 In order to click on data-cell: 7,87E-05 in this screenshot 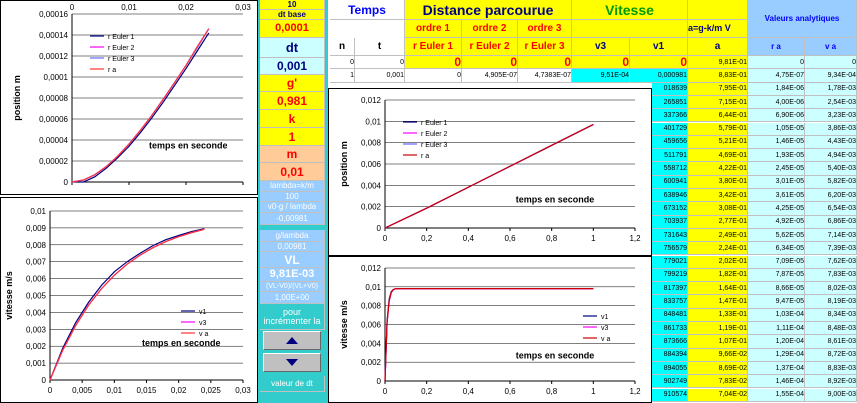, I will do `click(776, 275)`.